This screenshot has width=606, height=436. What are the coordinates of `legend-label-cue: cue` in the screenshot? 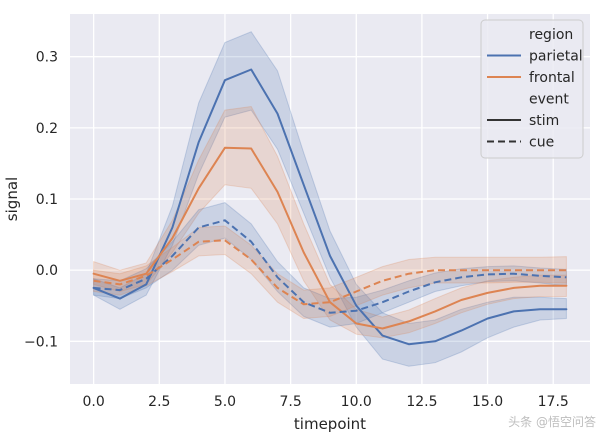 It's located at (541, 143).